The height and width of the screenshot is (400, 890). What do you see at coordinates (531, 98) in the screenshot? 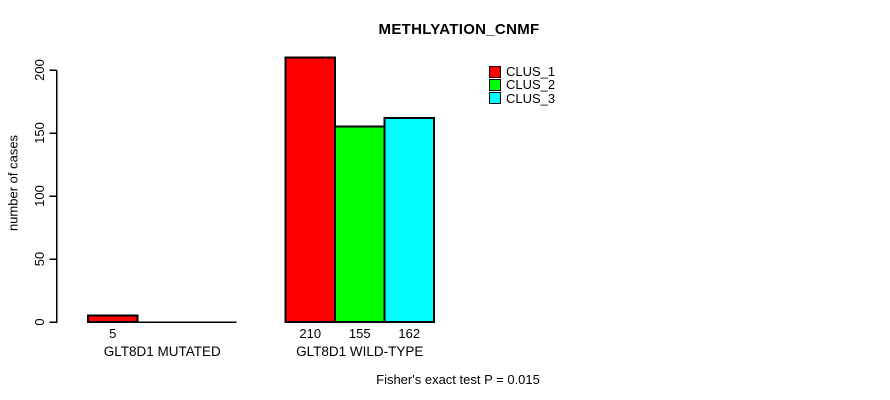
I see `legend-label: CLUS_3` at bounding box center [531, 98].